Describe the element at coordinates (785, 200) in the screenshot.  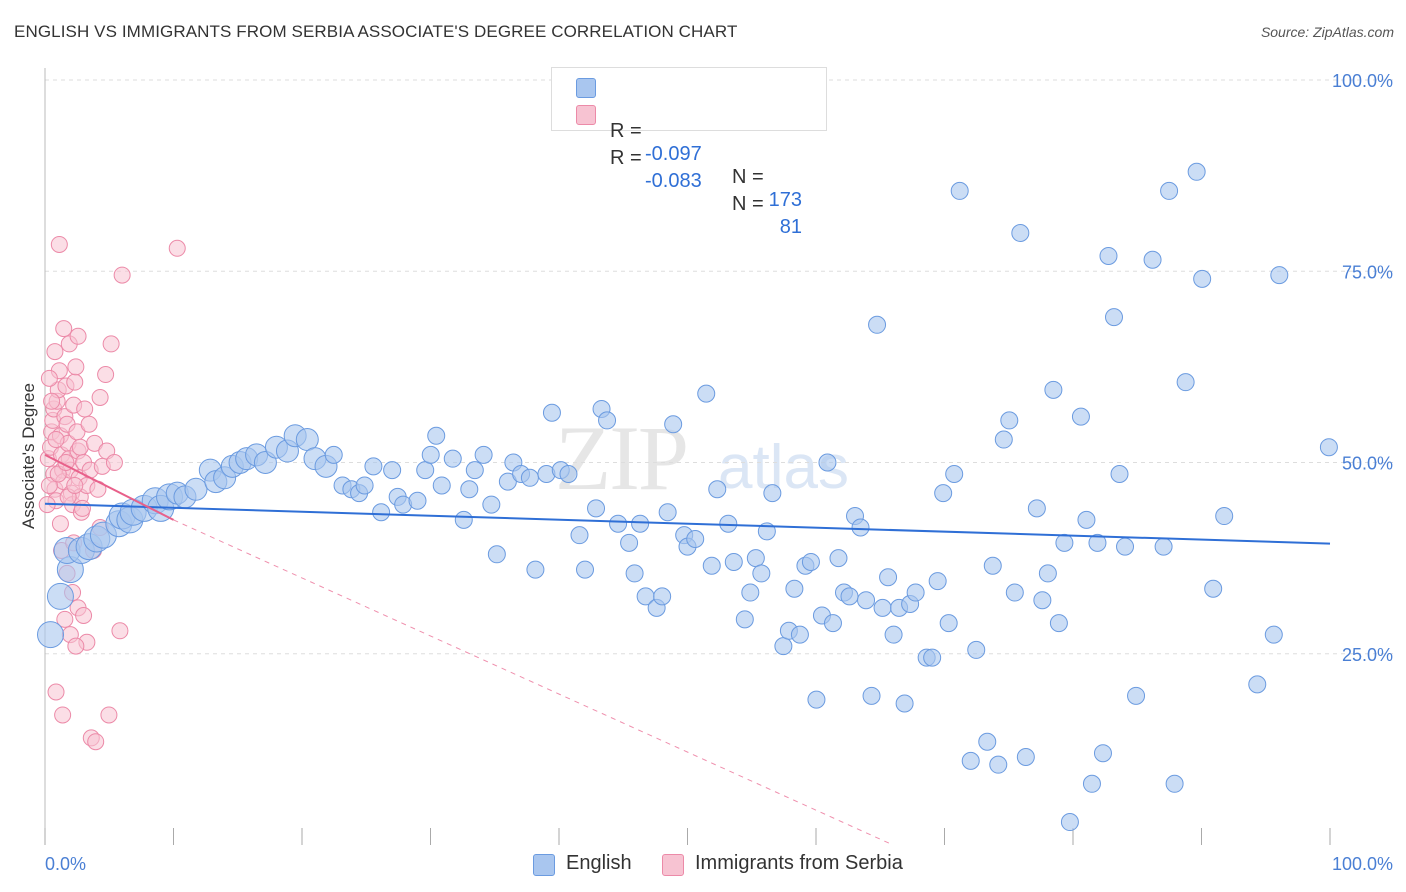
I see `legend-english-n-value: 173` at that location.